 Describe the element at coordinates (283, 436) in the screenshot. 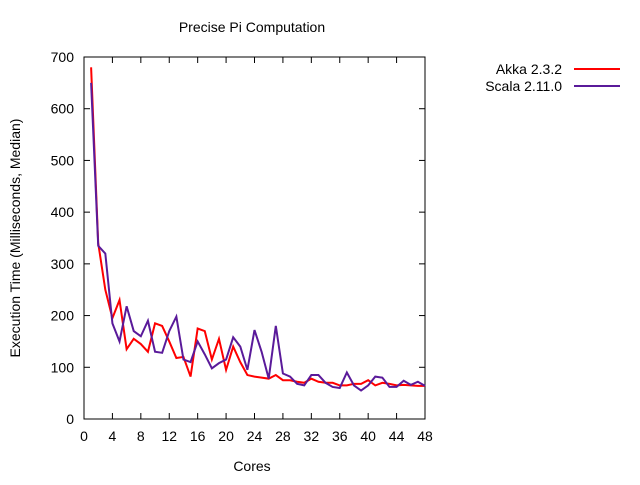

I see `x-tick-label: 28` at that location.